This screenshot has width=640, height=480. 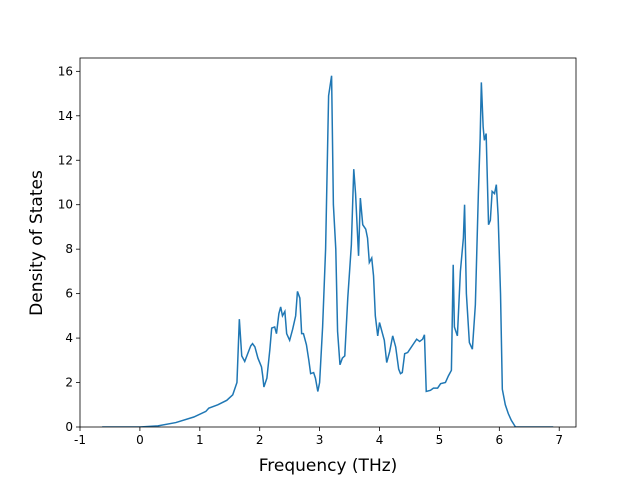 I want to click on y-tick-label: 4, so click(x=69, y=338).